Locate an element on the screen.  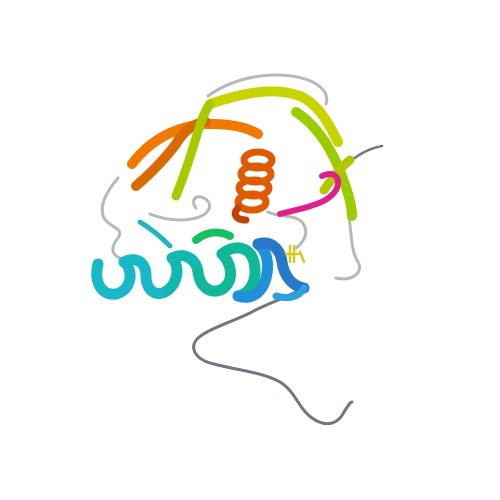
strand-orange-upper is located at coordinates (195, 144).